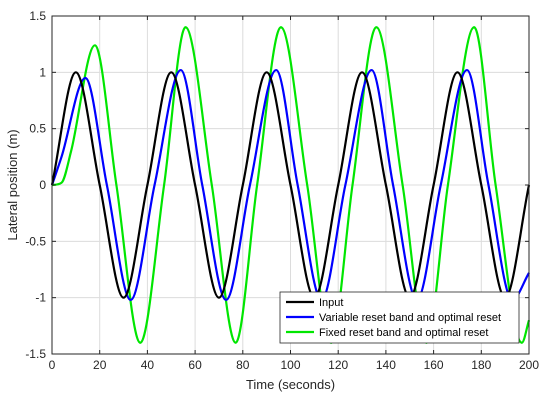 This screenshot has height=404, width=550. I want to click on legend-label-fixed-reset: Fixed reset band and optimal reset, so click(403, 333).